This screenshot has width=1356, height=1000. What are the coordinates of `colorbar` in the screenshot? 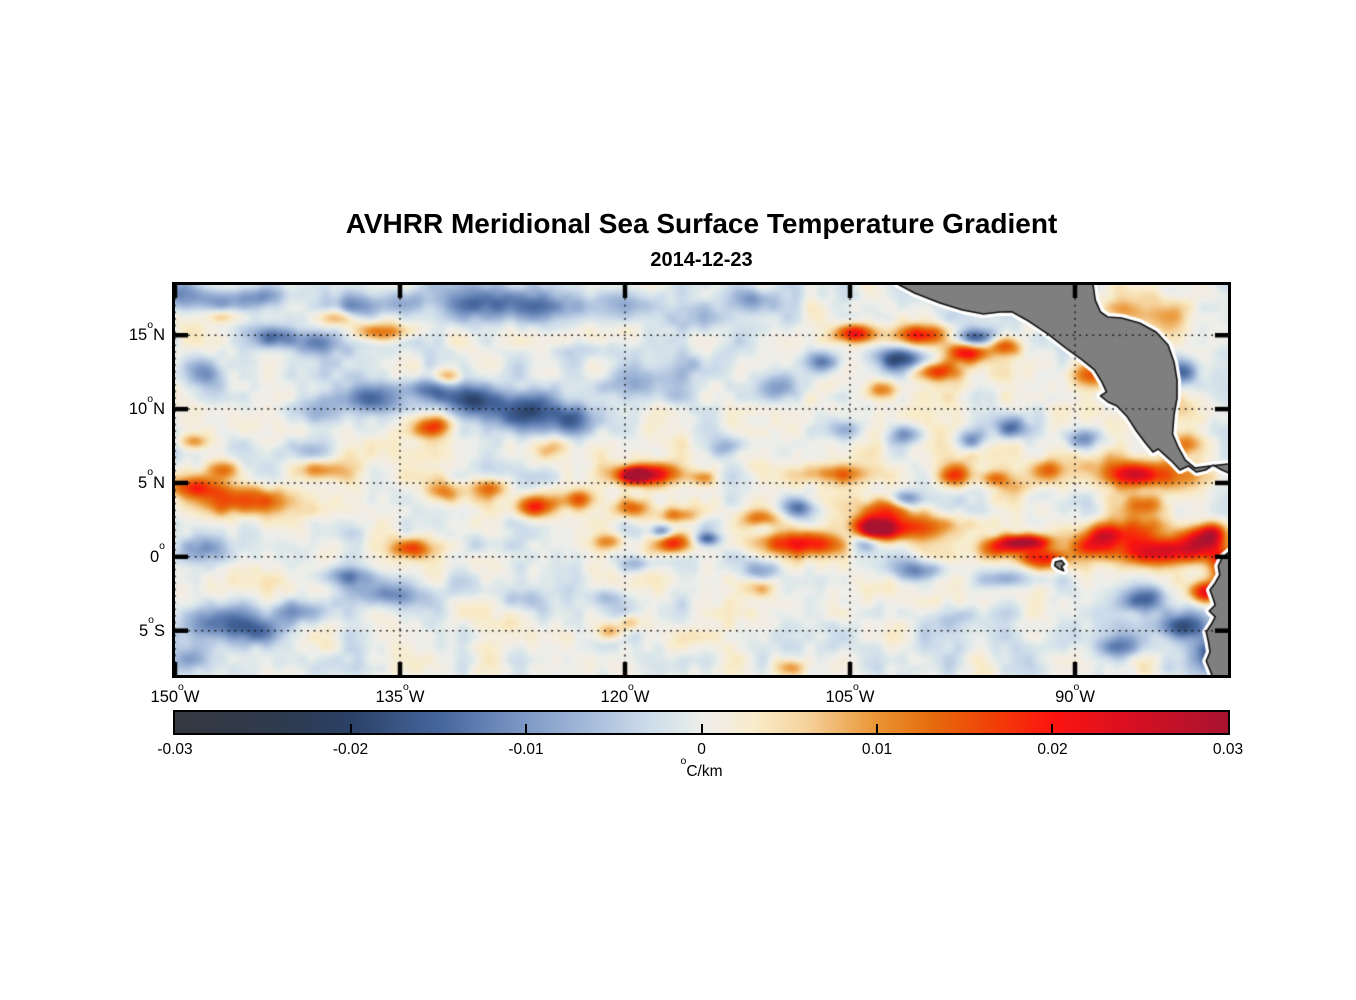 It's located at (701, 722).